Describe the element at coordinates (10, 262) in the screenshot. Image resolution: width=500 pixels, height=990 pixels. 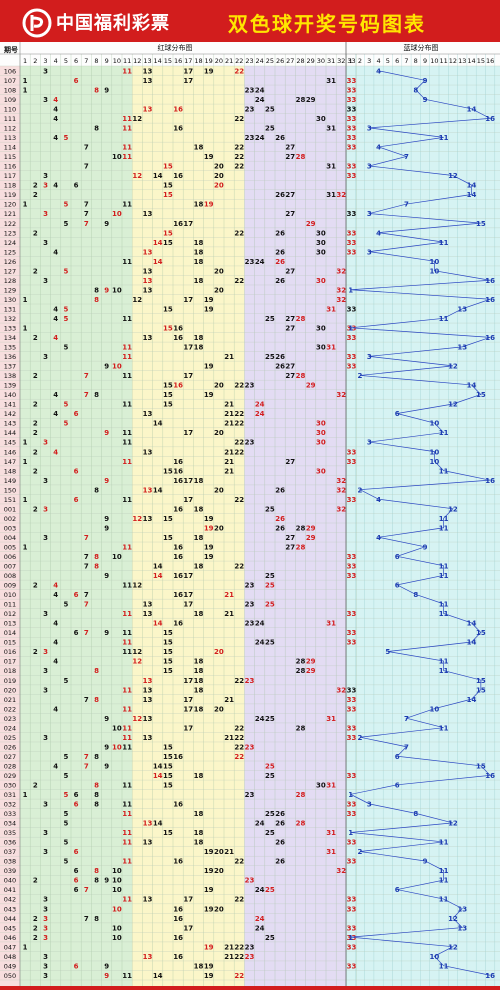
I see `period-label: 126` at that location.